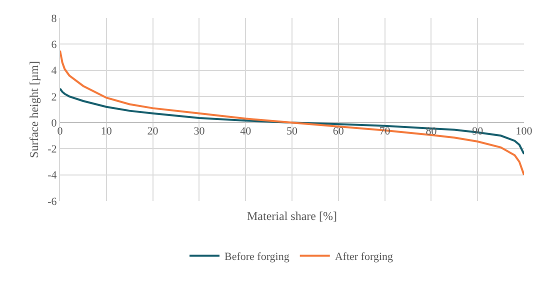  Describe the element at coordinates (292, 132) in the screenshot. I see `x-tick-label: 50` at that location.